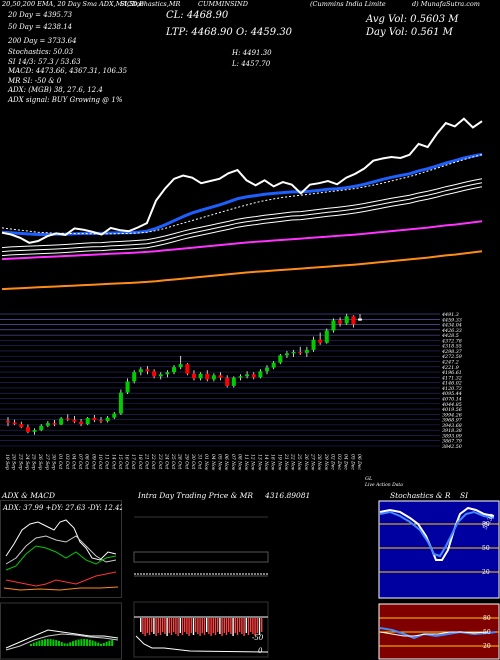 The height and width of the screenshot is (660, 500). What do you see at coordinates (450, 368) in the screenshot?
I see `price-tick: 4221.9` at bounding box center [450, 368].